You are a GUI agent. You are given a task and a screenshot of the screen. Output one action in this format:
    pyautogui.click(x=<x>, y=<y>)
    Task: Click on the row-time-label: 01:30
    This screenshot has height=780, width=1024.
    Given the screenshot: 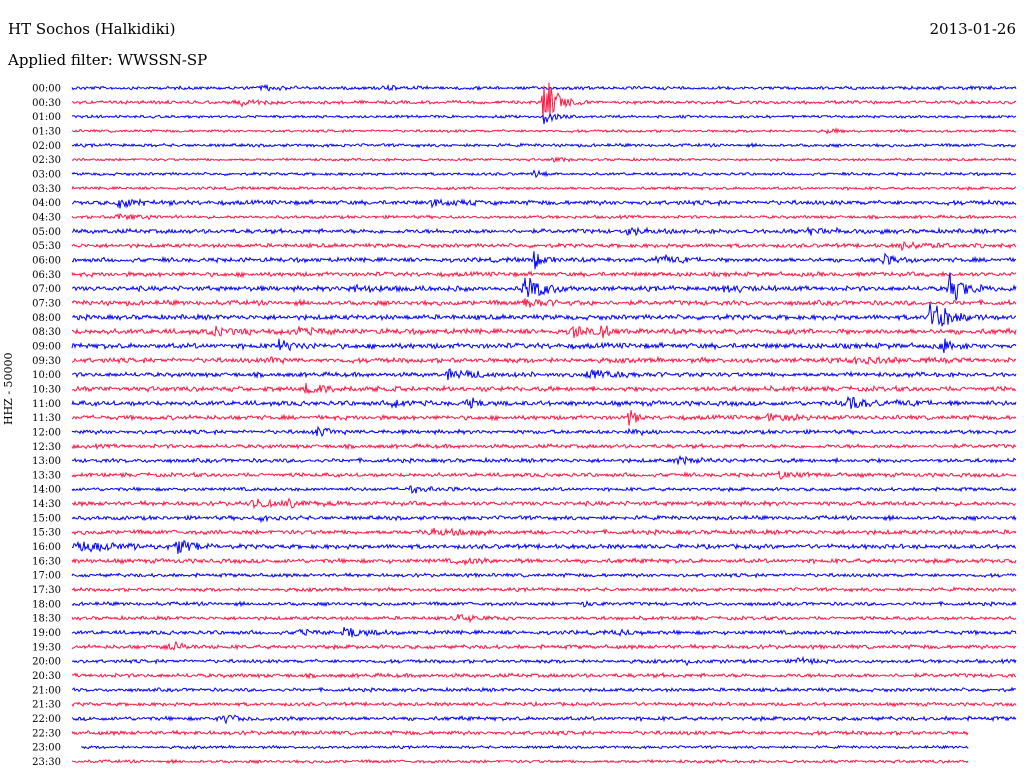 What is the action you would take?
    pyautogui.click(x=46, y=131)
    